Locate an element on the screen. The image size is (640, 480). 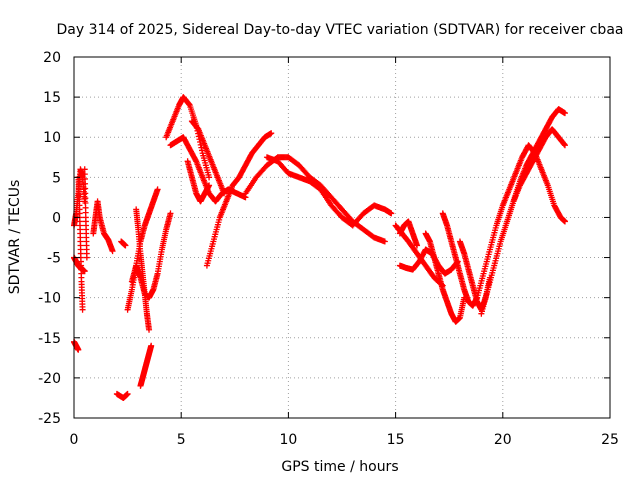
y-tick-label: 0 is located at coordinates (56, 218).